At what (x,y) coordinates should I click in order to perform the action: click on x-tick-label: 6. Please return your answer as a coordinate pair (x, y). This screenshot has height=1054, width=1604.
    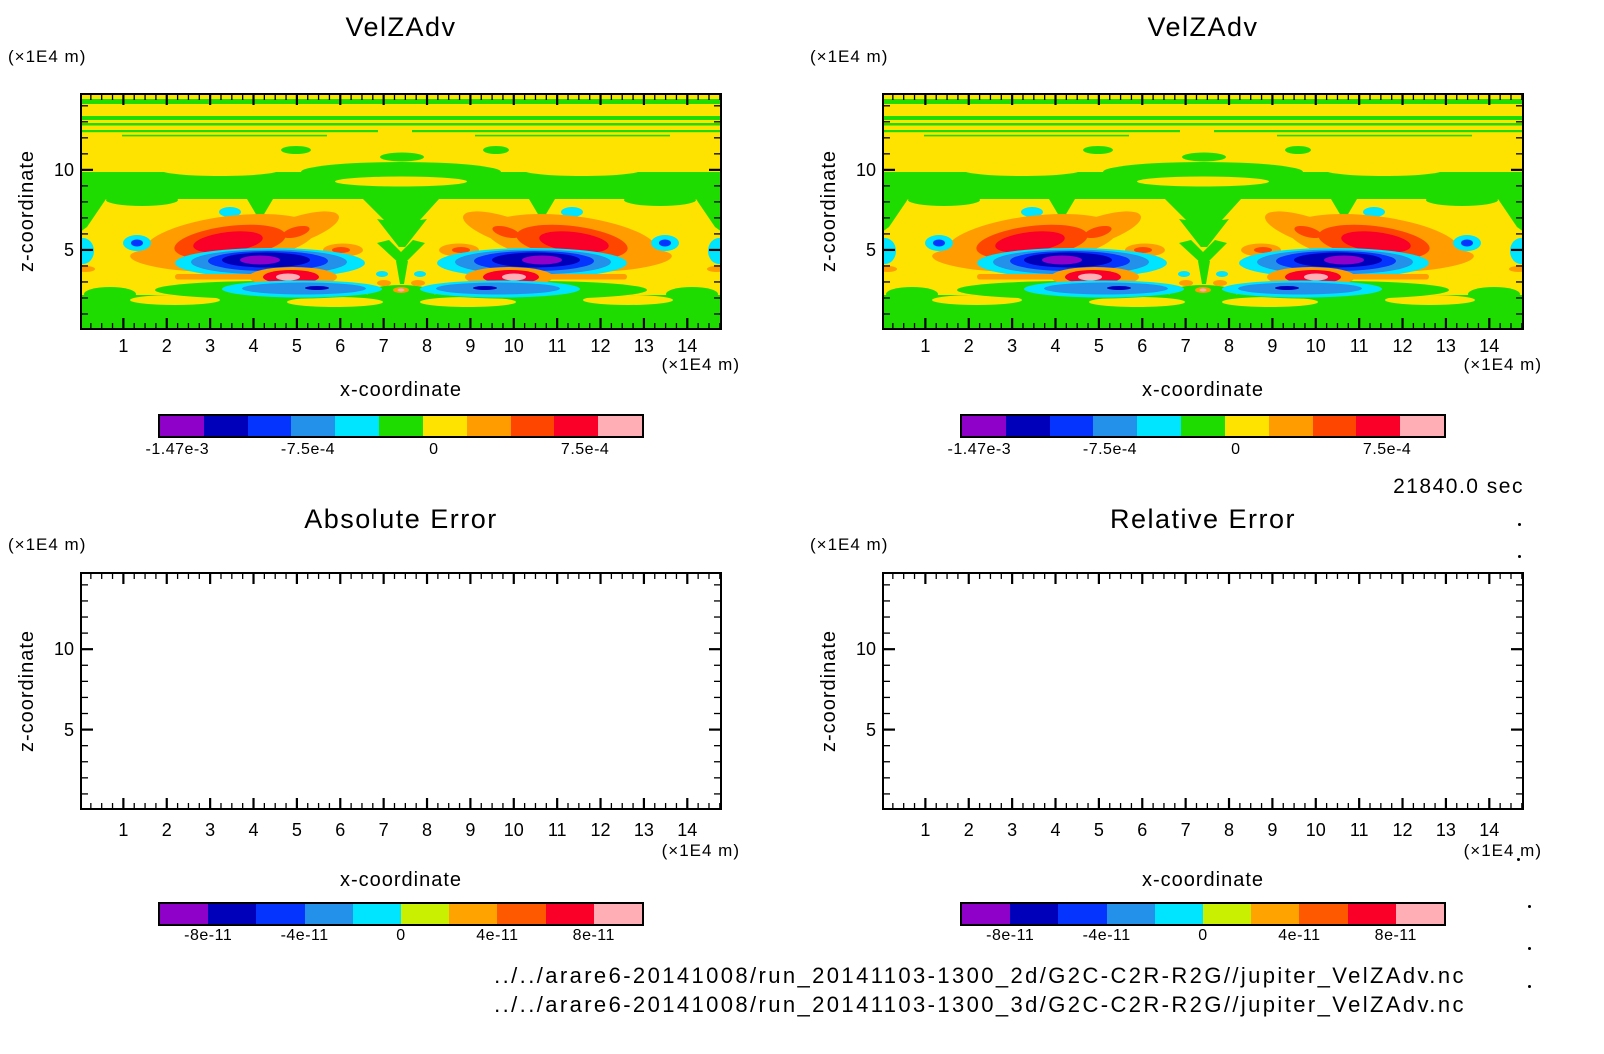
    Looking at the image, I should click on (340, 830).